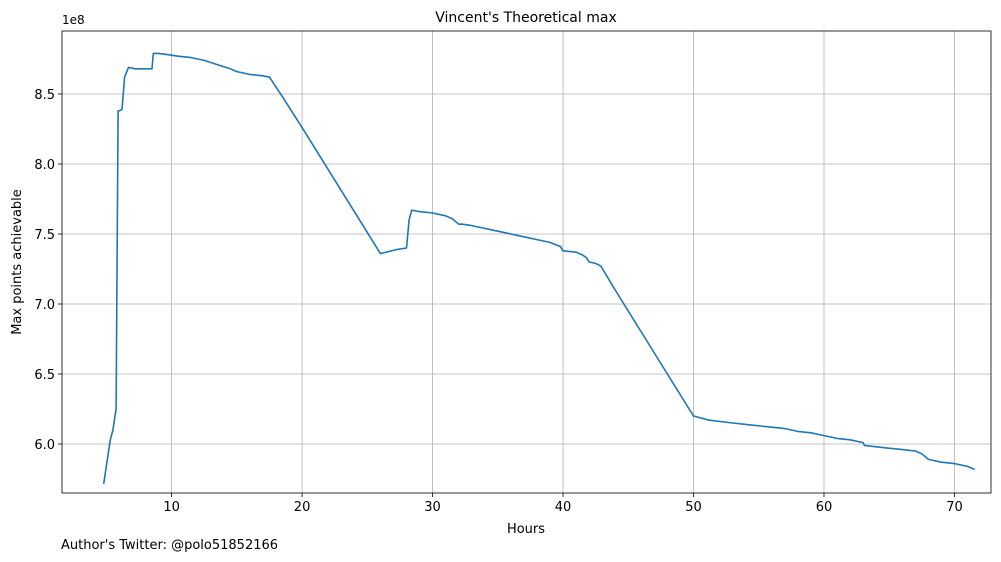  I want to click on x-tick-label: 50, so click(693, 507).